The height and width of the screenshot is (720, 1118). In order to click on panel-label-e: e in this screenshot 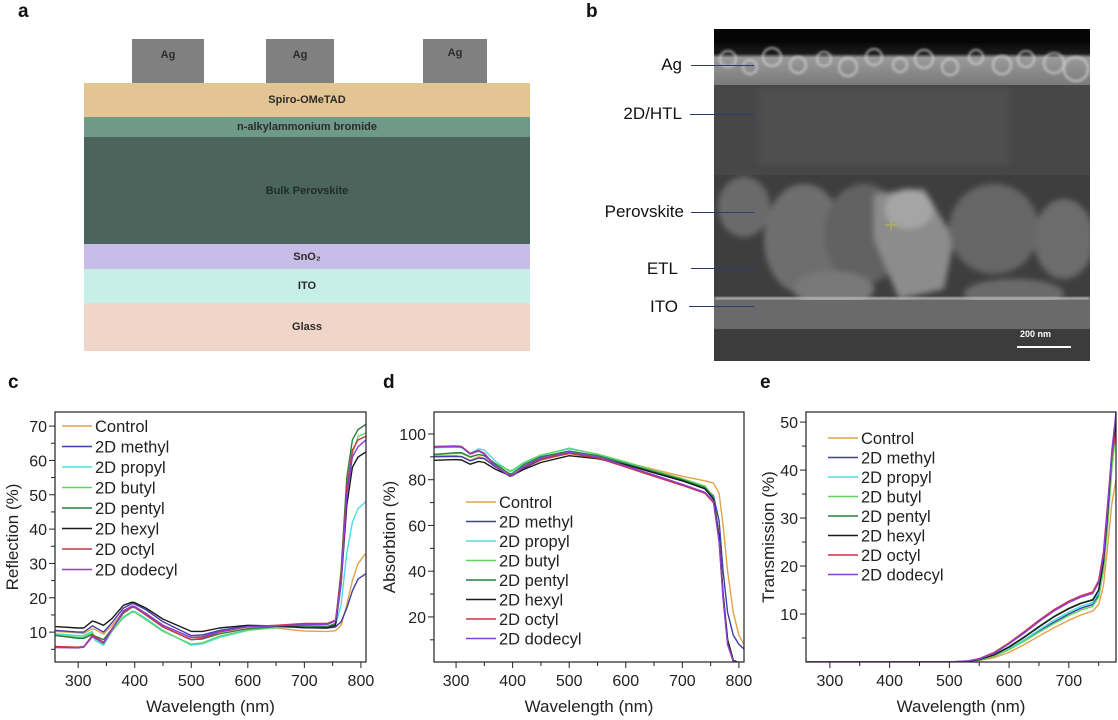, I will do `click(765, 382)`.